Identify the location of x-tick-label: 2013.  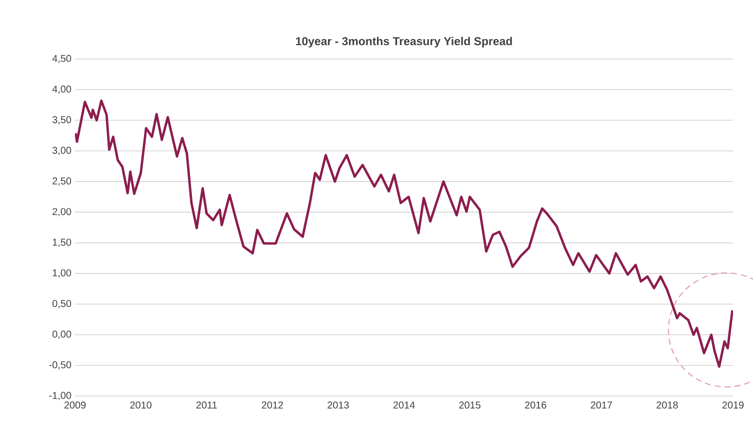
(338, 405).